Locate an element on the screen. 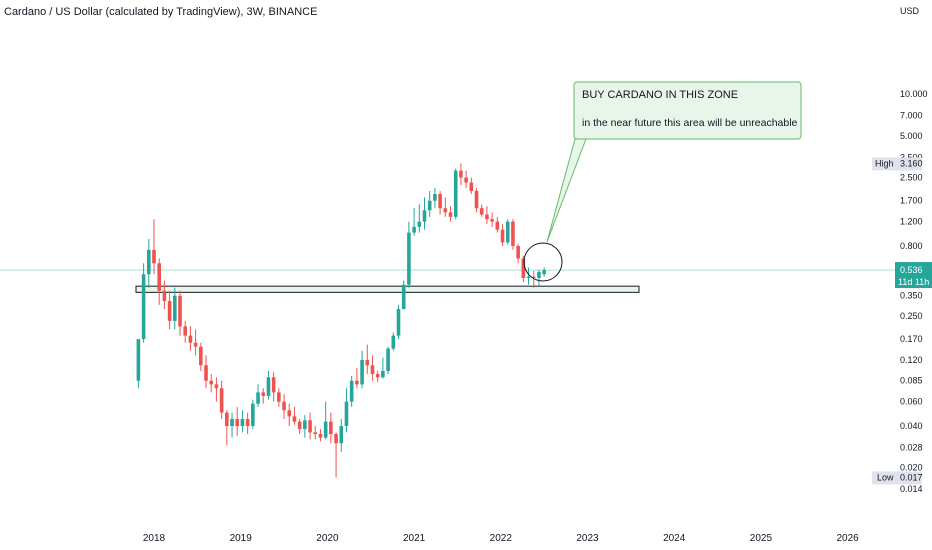 The height and width of the screenshot is (550, 932). x-tick-label: 2020 is located at coordinates (327, 538).